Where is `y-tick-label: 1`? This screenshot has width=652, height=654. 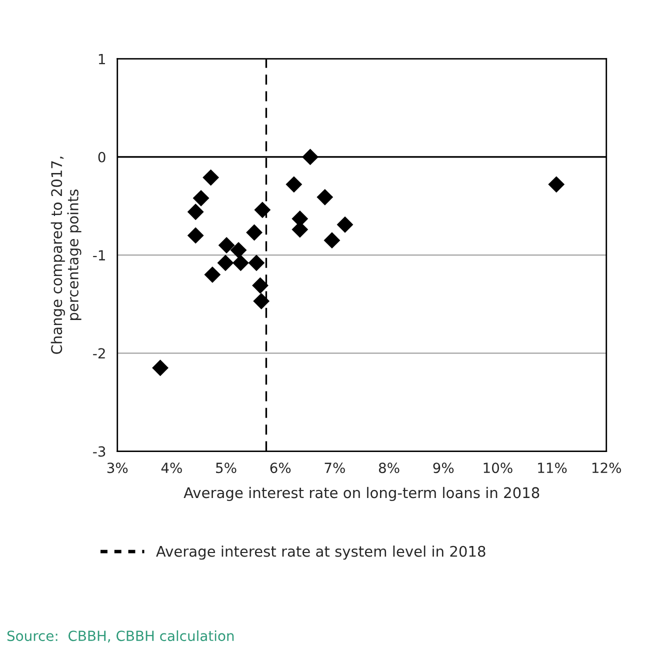
y-tick-label: 1 is located at coordinates (101, 59).